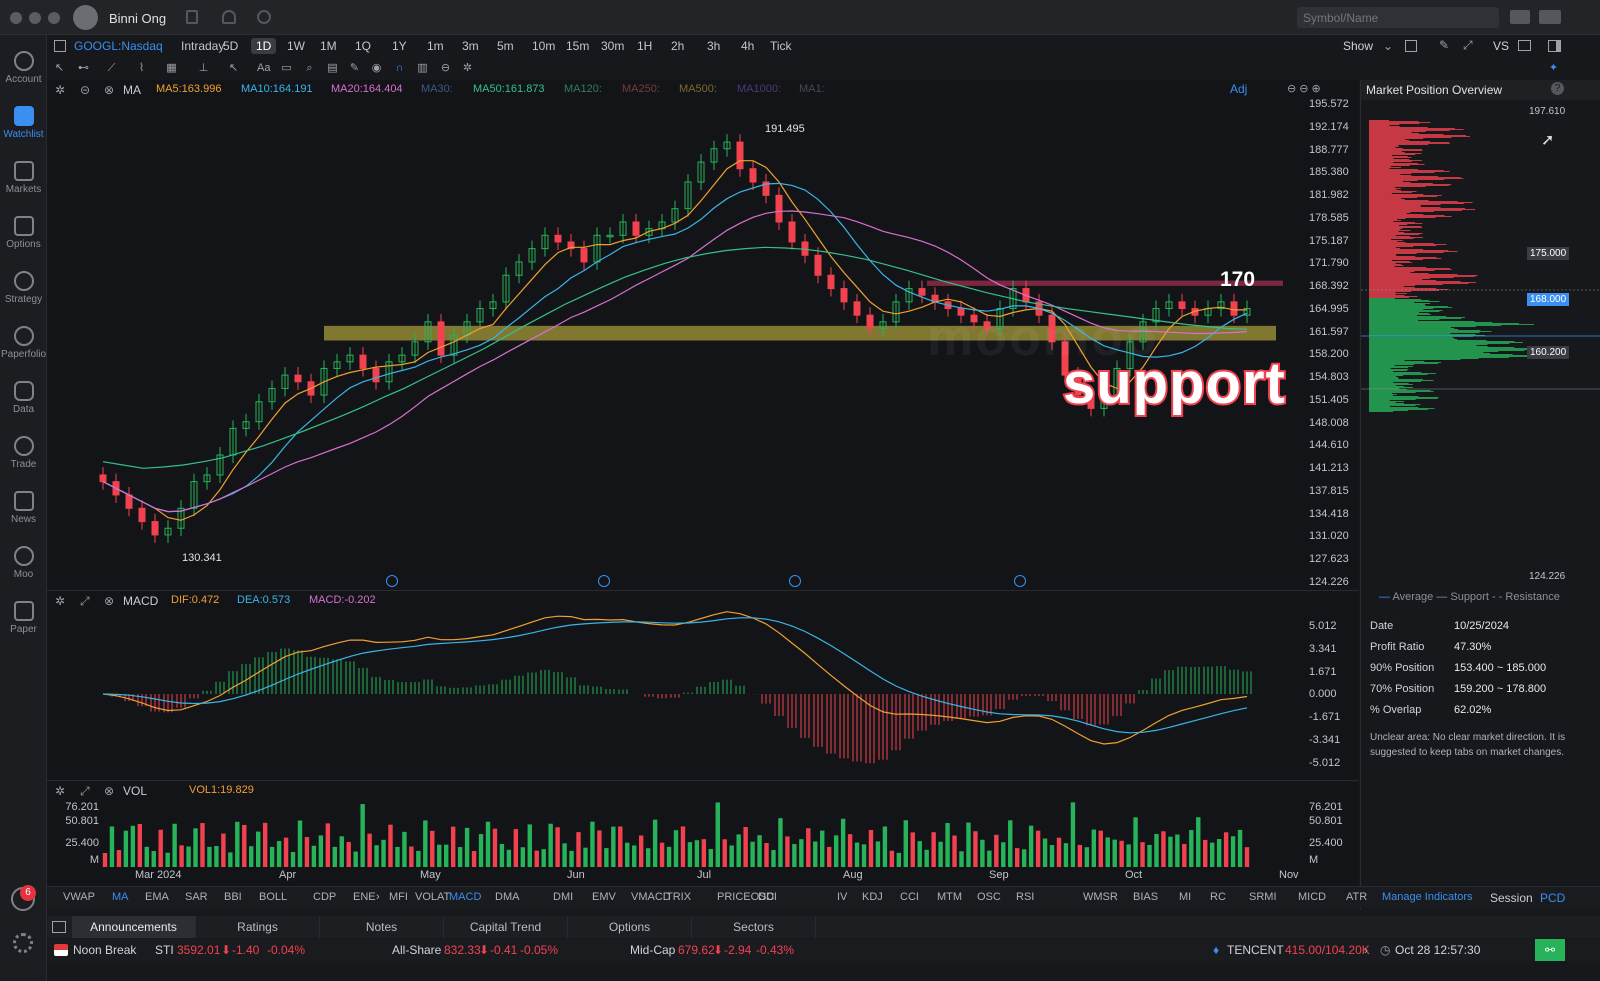  I want to click on indicator-ddi: DDI, so click(767, 897).